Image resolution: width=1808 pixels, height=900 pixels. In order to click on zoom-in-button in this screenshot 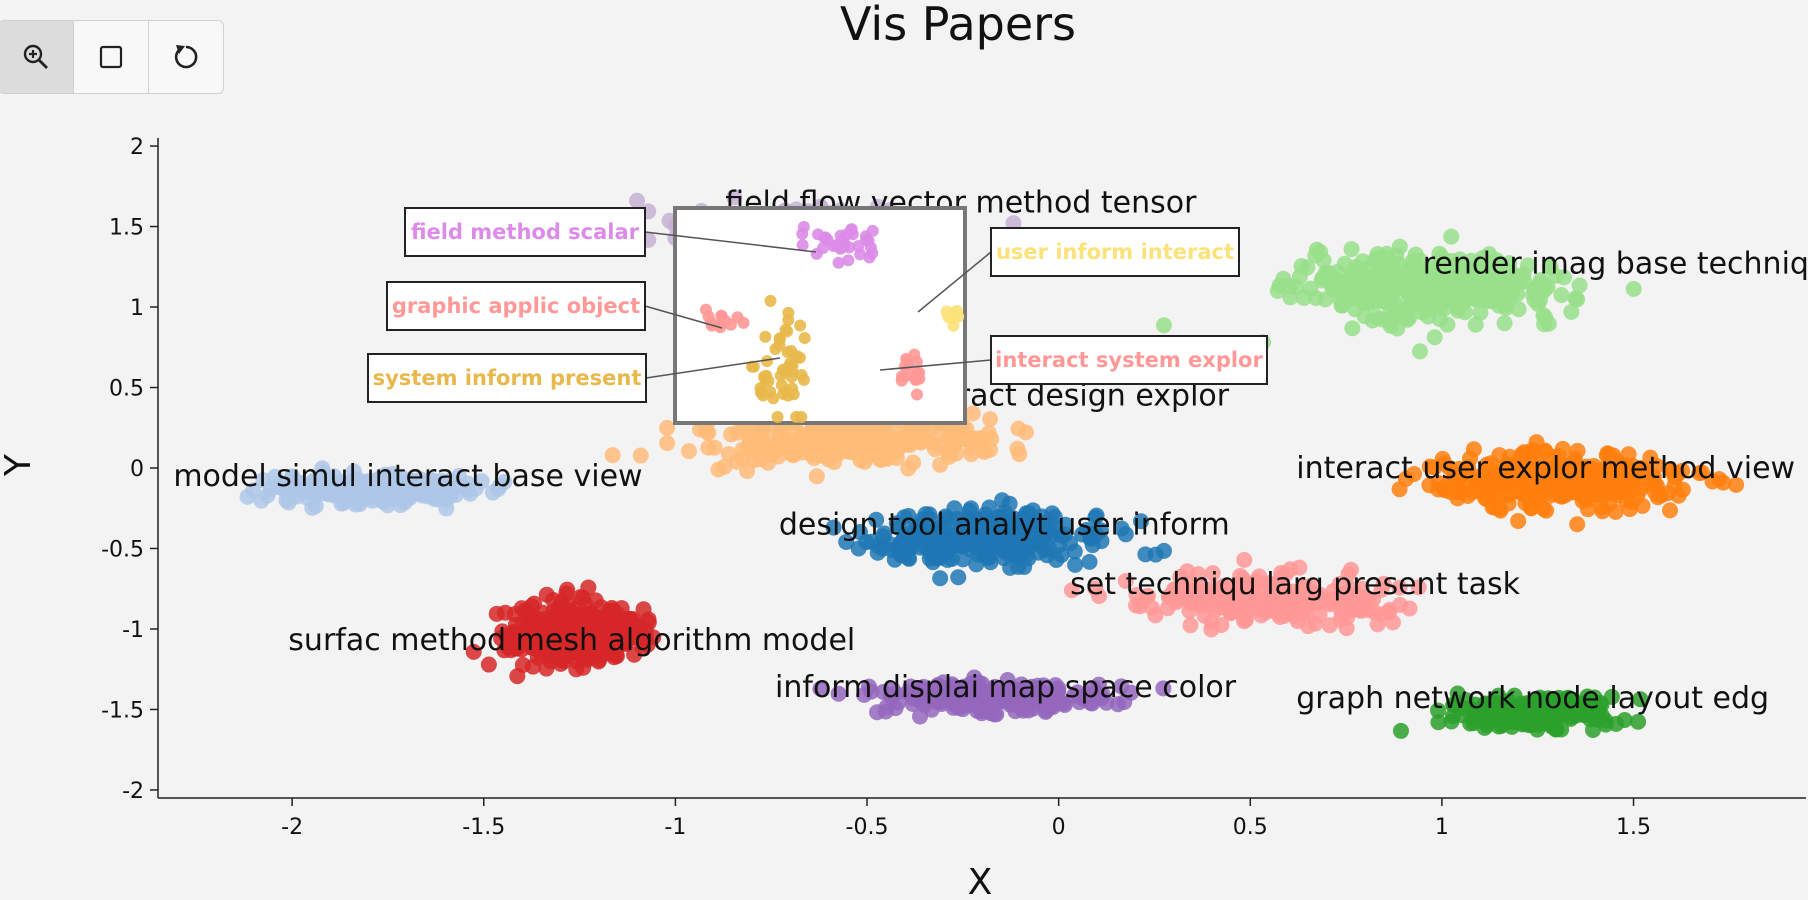, I will do `click(37, 57)`.